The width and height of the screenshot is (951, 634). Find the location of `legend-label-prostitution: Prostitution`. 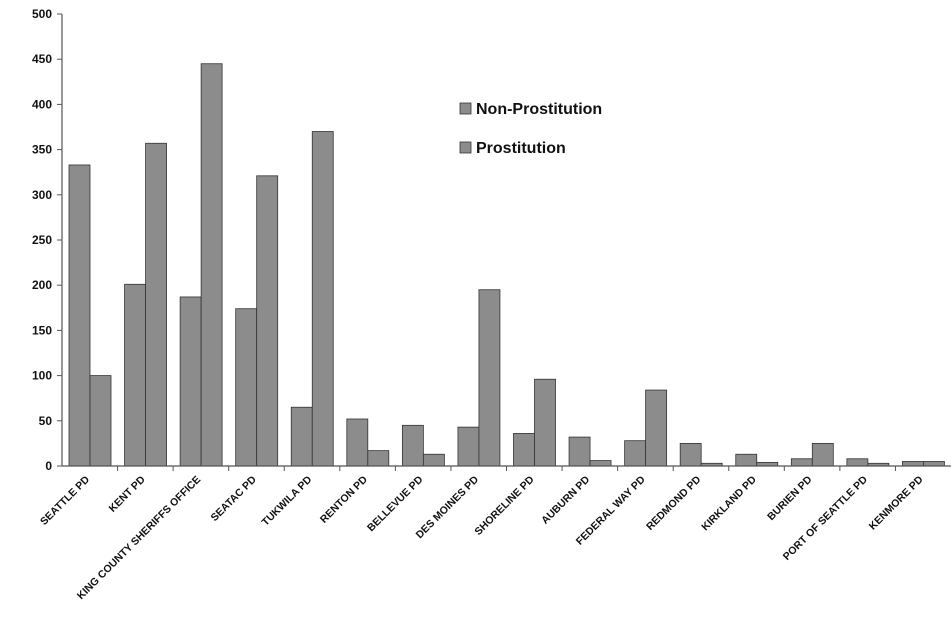

legend-label-prostitution: Prostitution is located at coordinates (521, 148).